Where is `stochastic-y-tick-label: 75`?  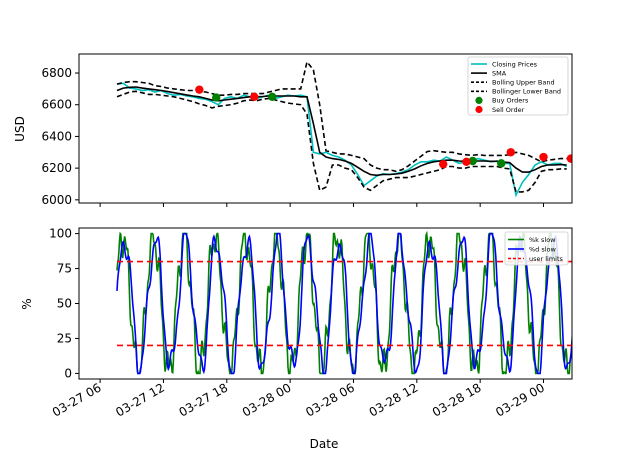 stochastic-y-tick-label: 75 is located at coordinates (64, 269).